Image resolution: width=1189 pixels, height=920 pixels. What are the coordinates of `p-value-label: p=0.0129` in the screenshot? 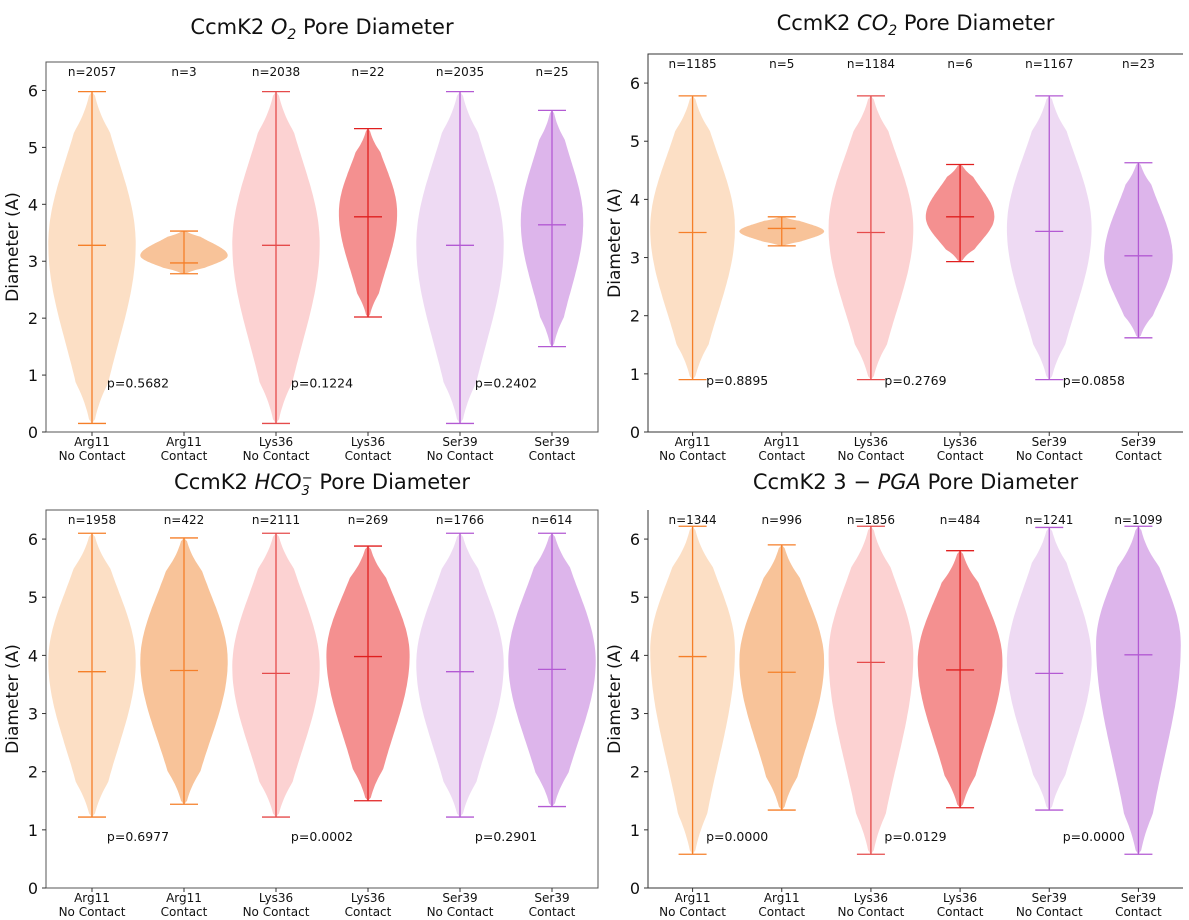 It's located at (915, 836).